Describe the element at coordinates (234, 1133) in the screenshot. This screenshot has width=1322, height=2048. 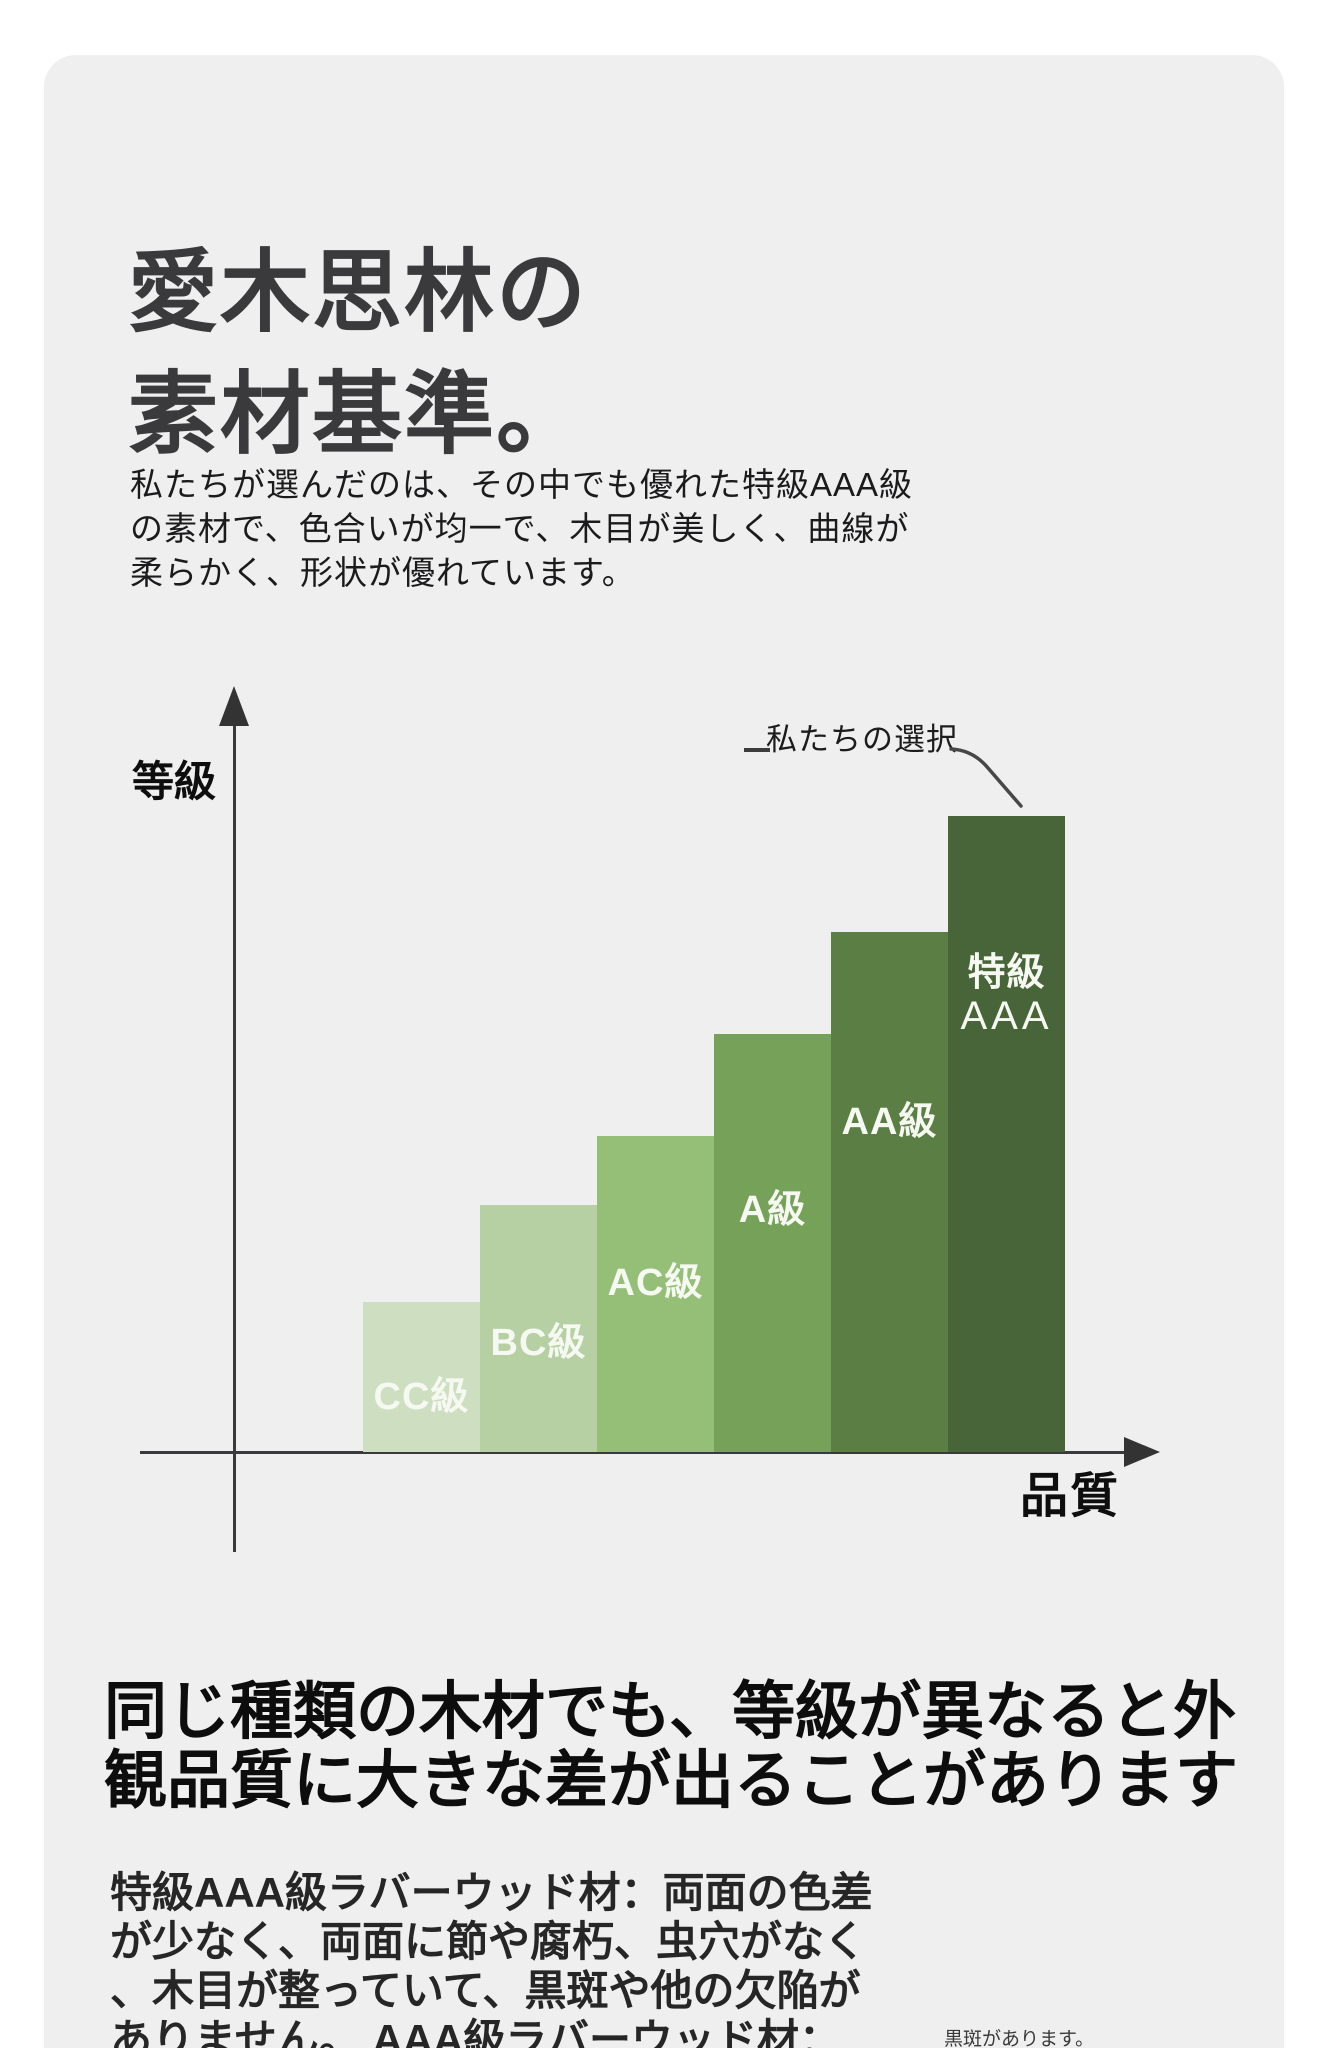
I see `y-axis-line` at that location.